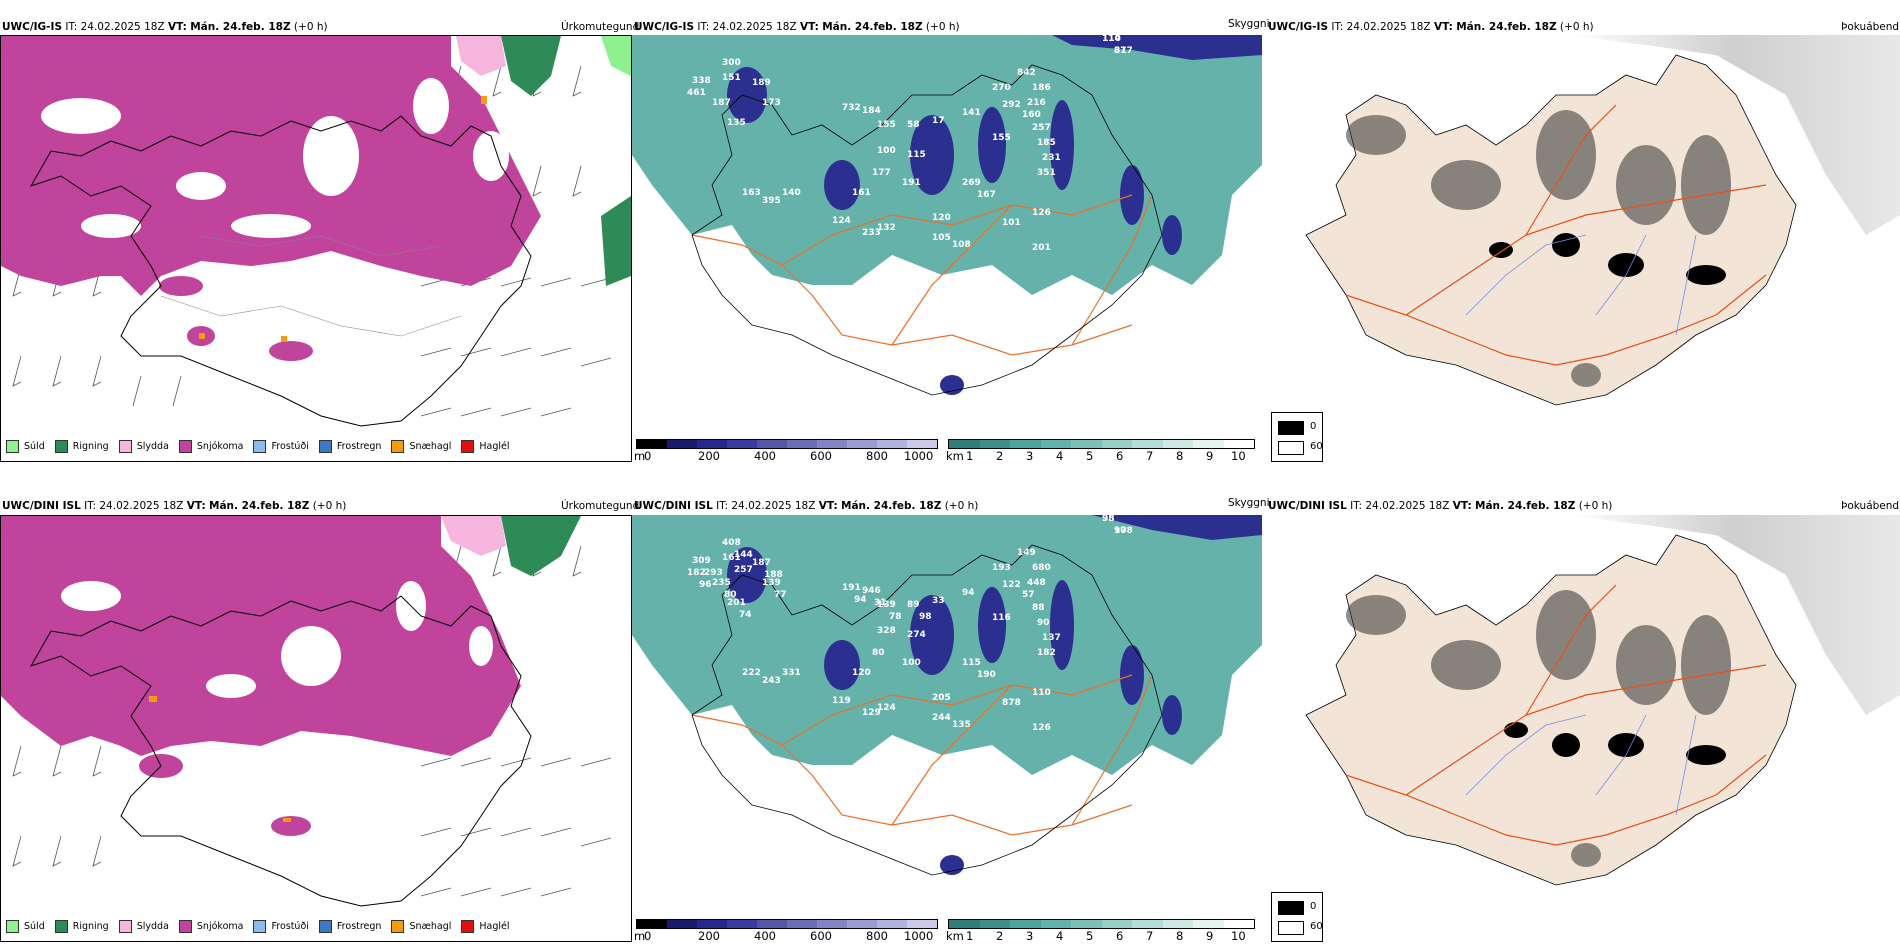  Describe the element at coordinates (1733, 135) in the screenshot. I see `fog-sea-area` at that location.